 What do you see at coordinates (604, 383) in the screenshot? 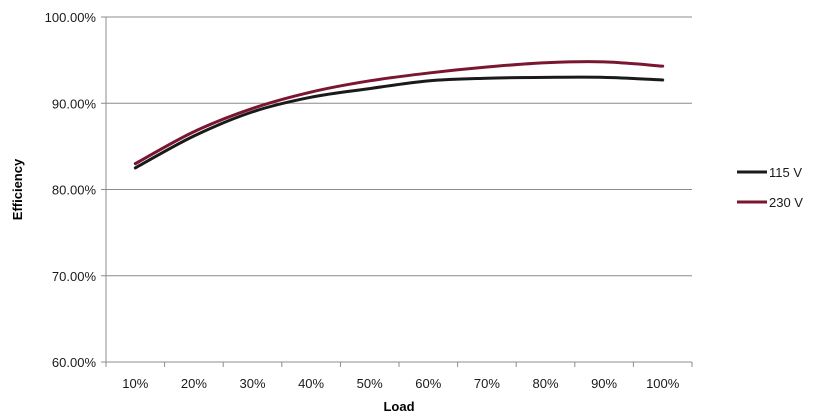
I see `x-tick-label: 90%` at bounding box center [604, 383].